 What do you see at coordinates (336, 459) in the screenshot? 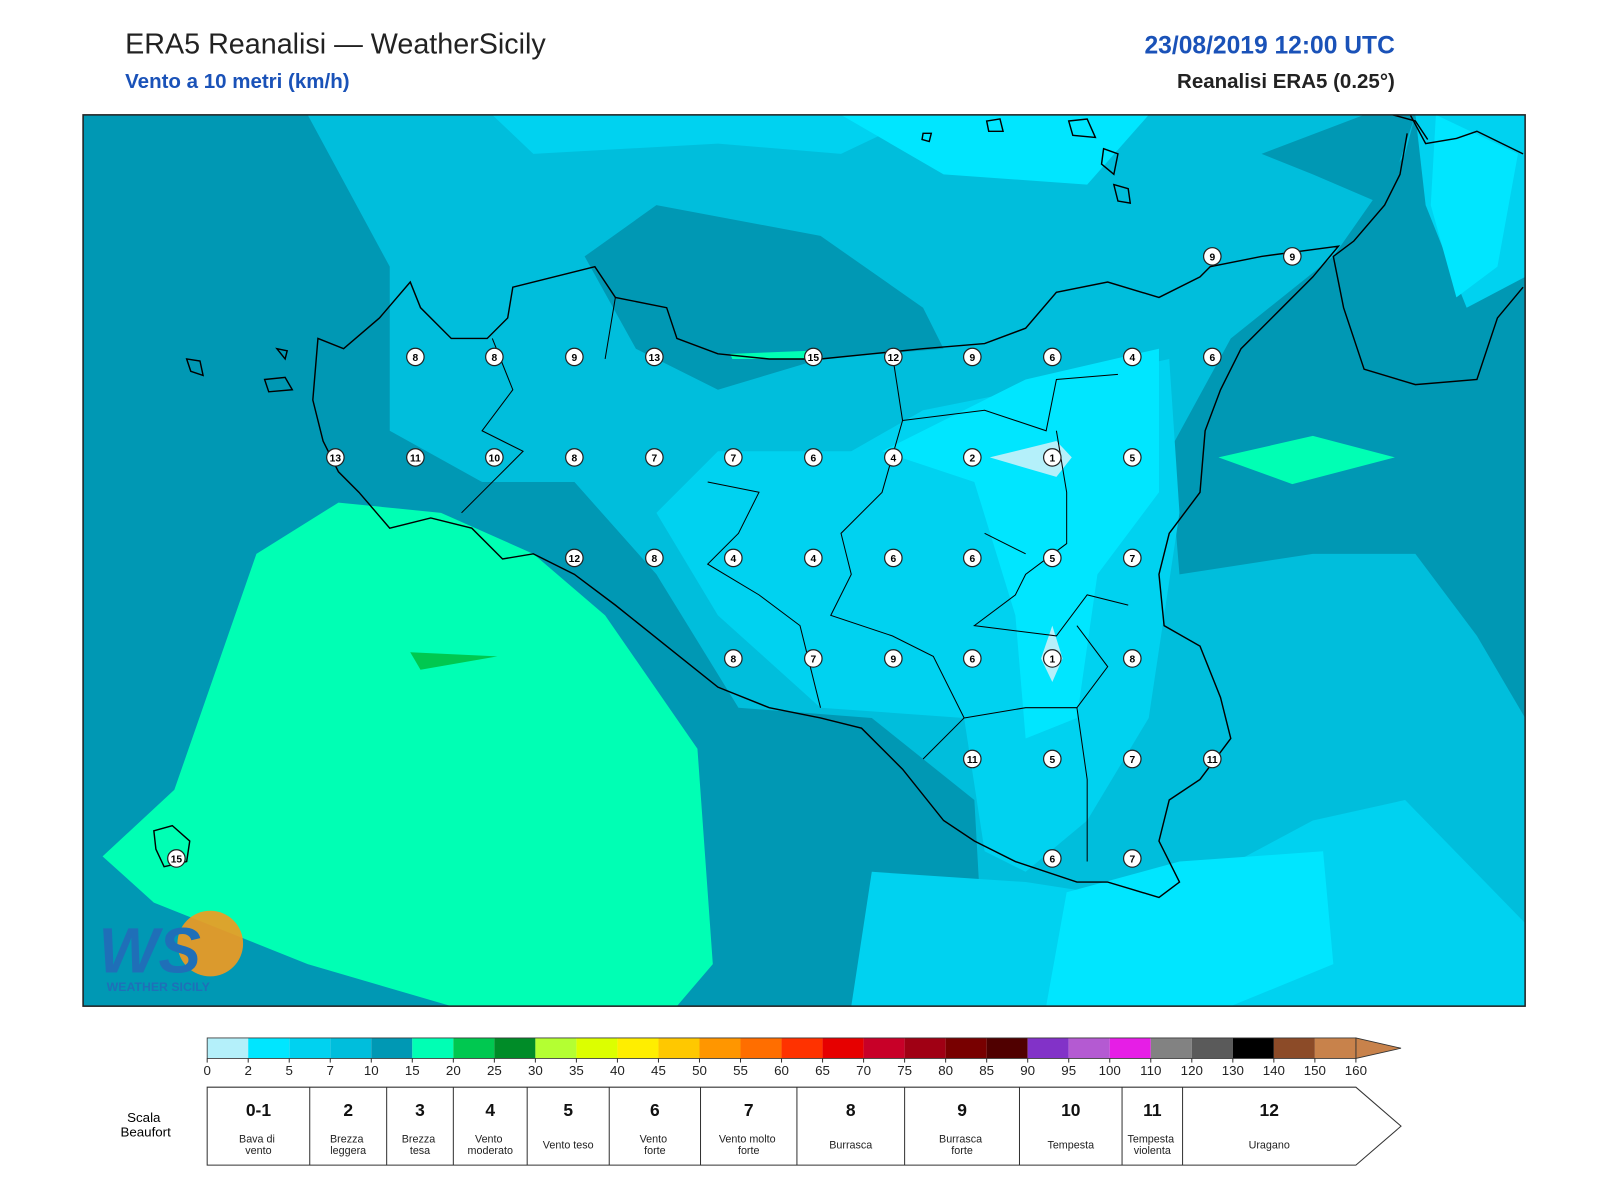
I see `station-value: 13` at bounding box center [336, 459].